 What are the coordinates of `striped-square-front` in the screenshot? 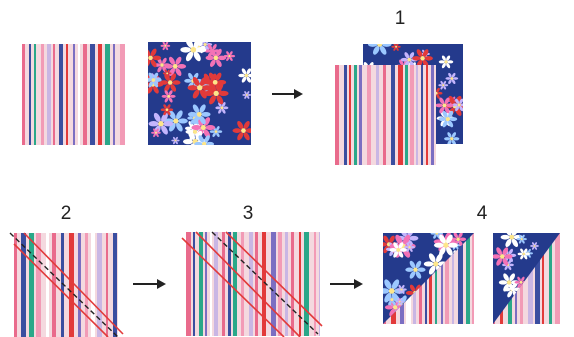 It's located at (385, 115).